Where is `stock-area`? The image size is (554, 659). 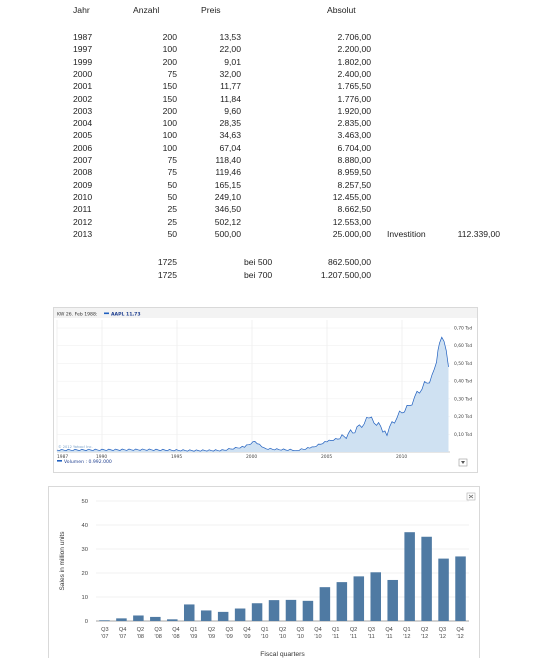 stock-area is located at coordinates (252, 394).